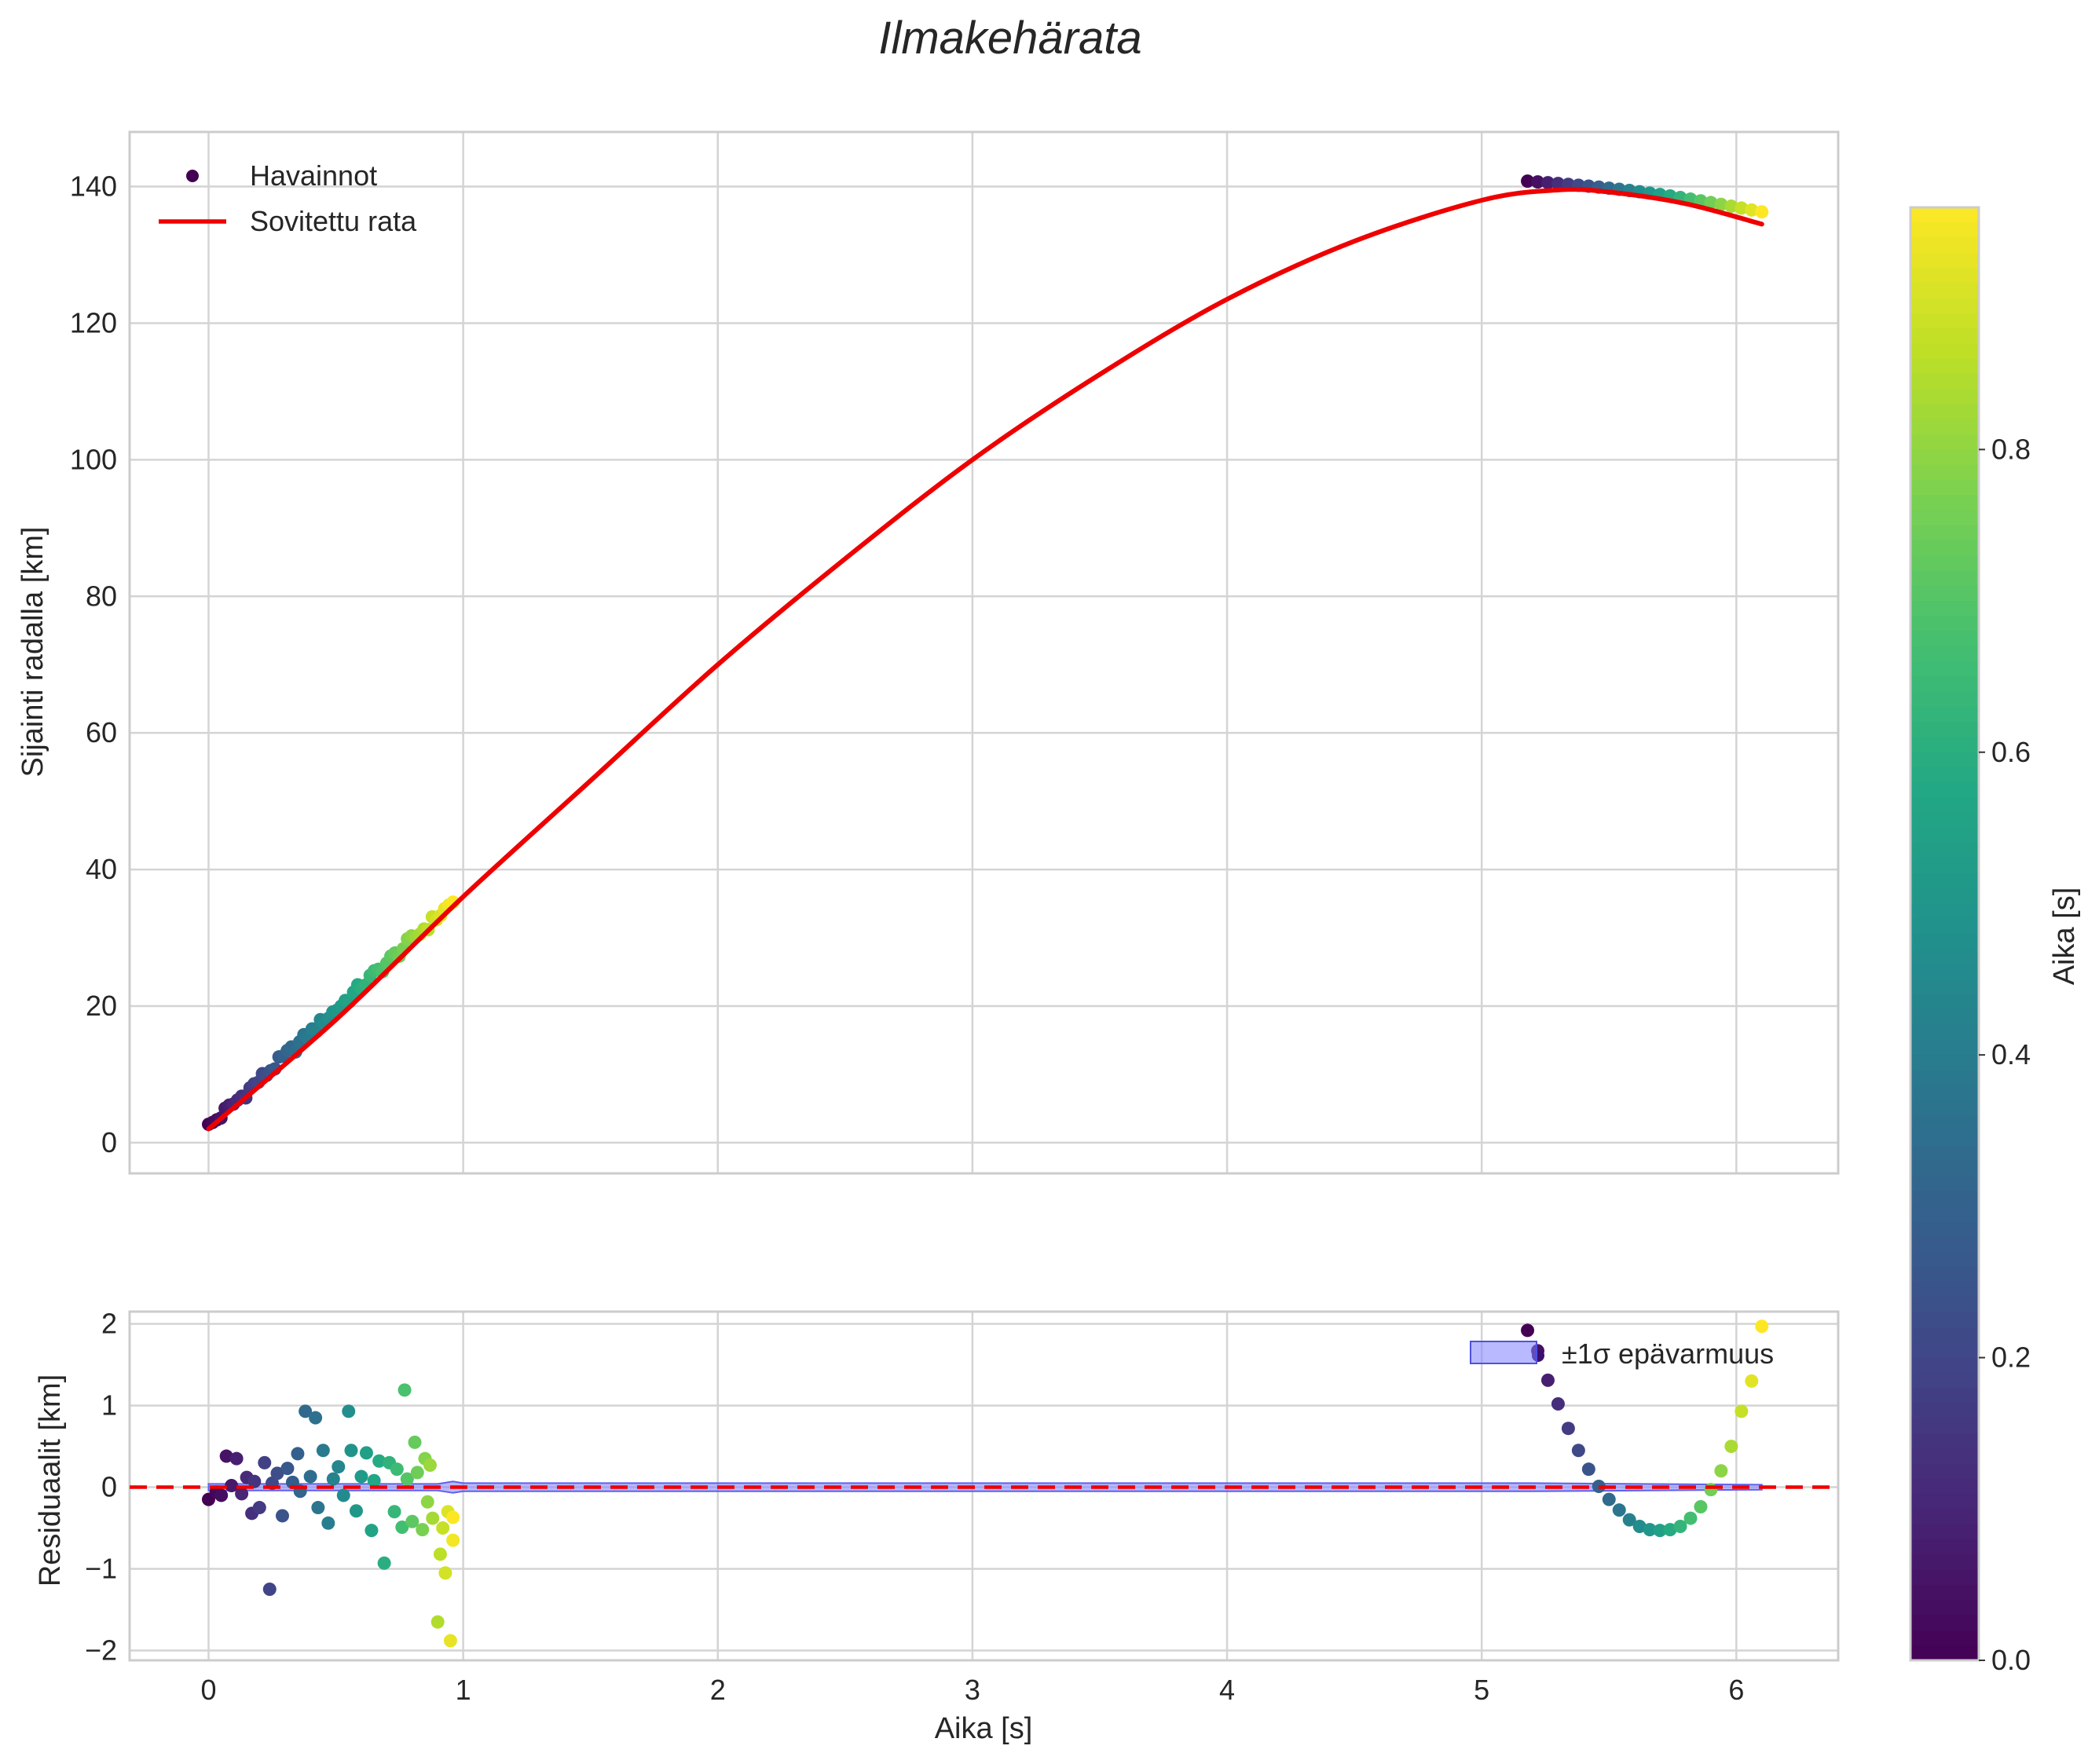  Describe the element at coordinates (109, 1142) in the screenshot. I see `main-y-tick-label: 0` at that location.